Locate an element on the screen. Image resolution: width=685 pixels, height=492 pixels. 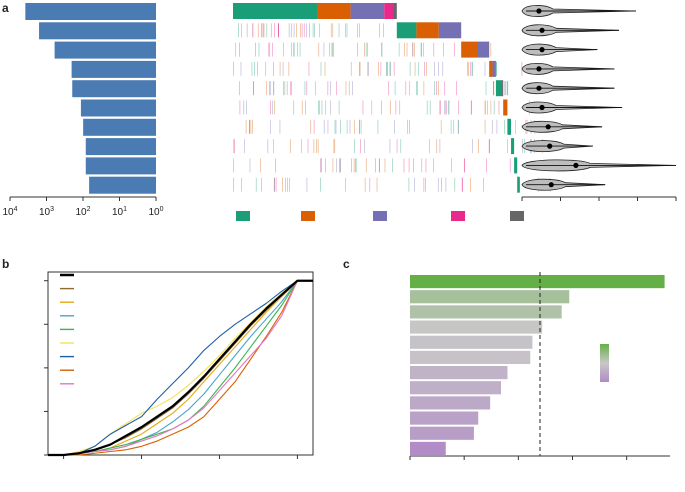
sex-ratio-bar-chart is located at coordinates (539, 366).